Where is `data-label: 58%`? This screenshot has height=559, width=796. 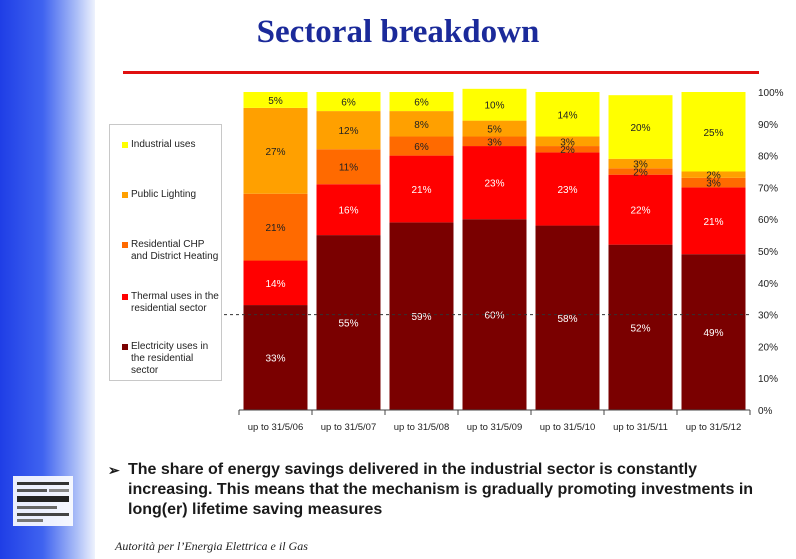 data-label: 58% is located at coordinates (567, 319).